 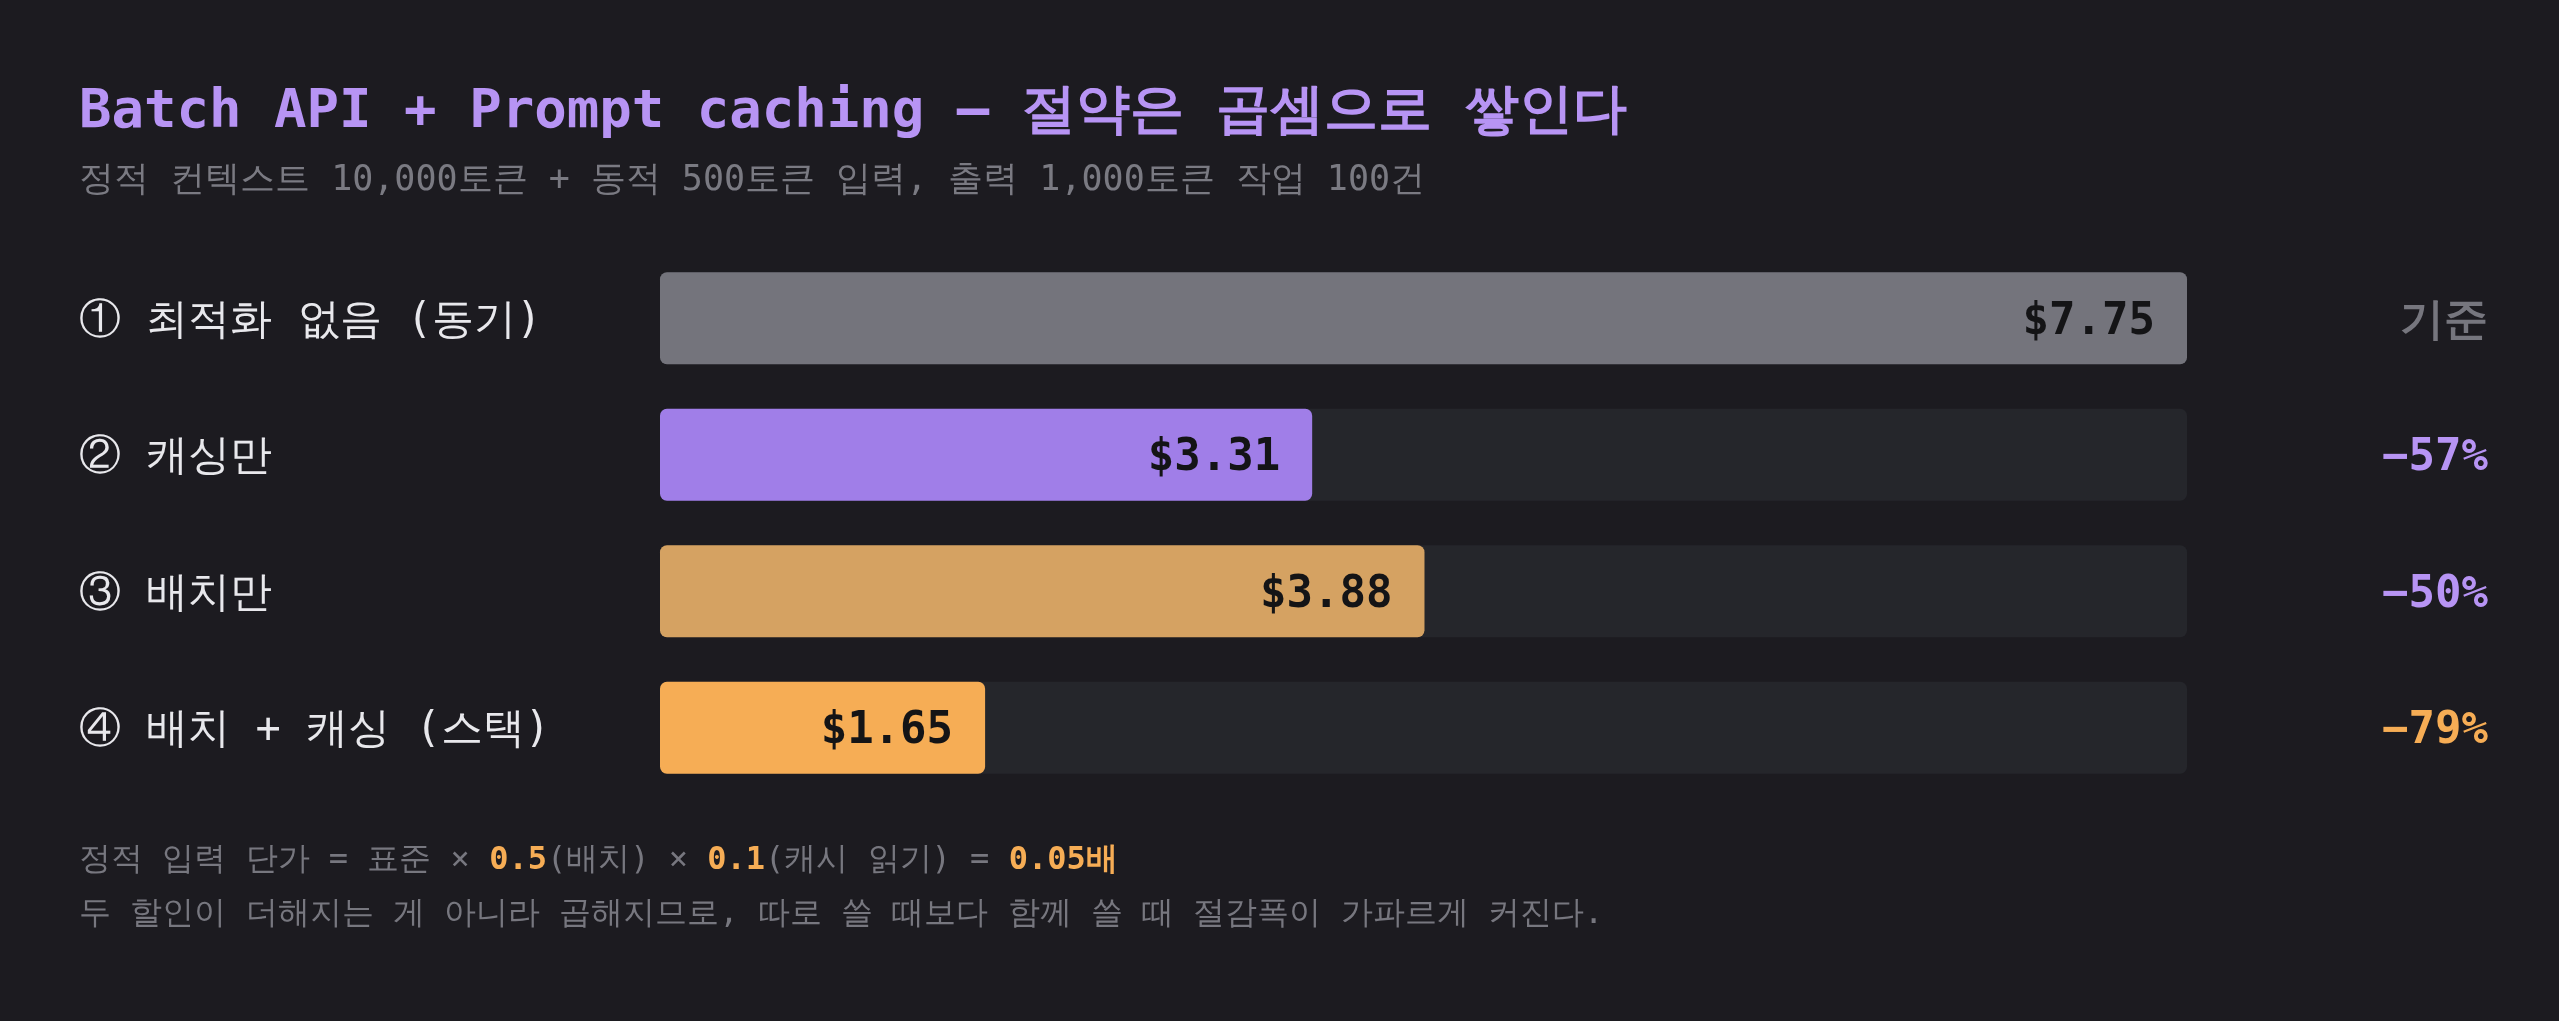 What do you see at coordinates (176, 591) in the screenshot?
I see `y-tick-label: ③ 배치만` at bounding box center [176, 591].